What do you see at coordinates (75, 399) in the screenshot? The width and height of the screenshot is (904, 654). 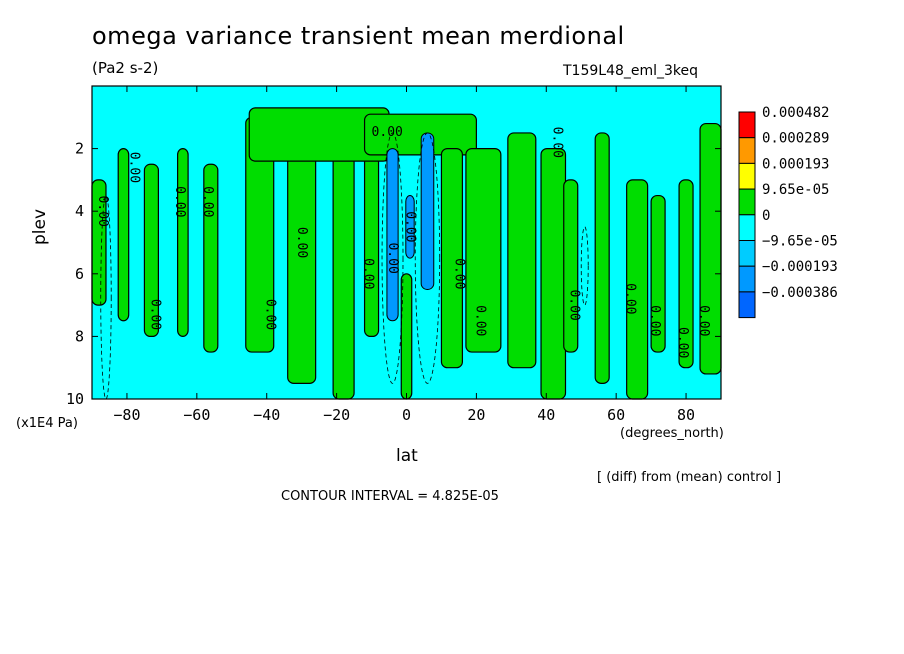 I see `y-tick-label: 10` at bounding box center [75, 399].